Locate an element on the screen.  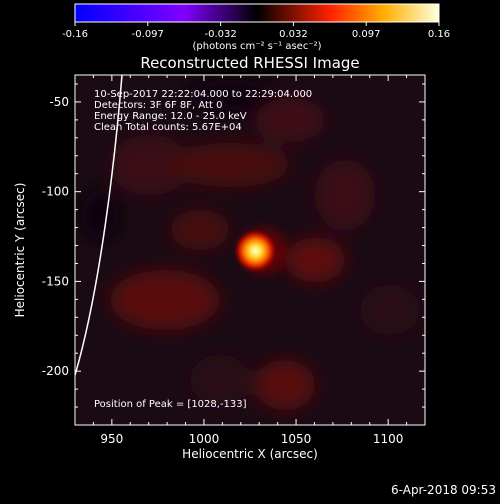
x-axis-label: Heliocentric X (arcsec) is located at coordinates (250, 454).